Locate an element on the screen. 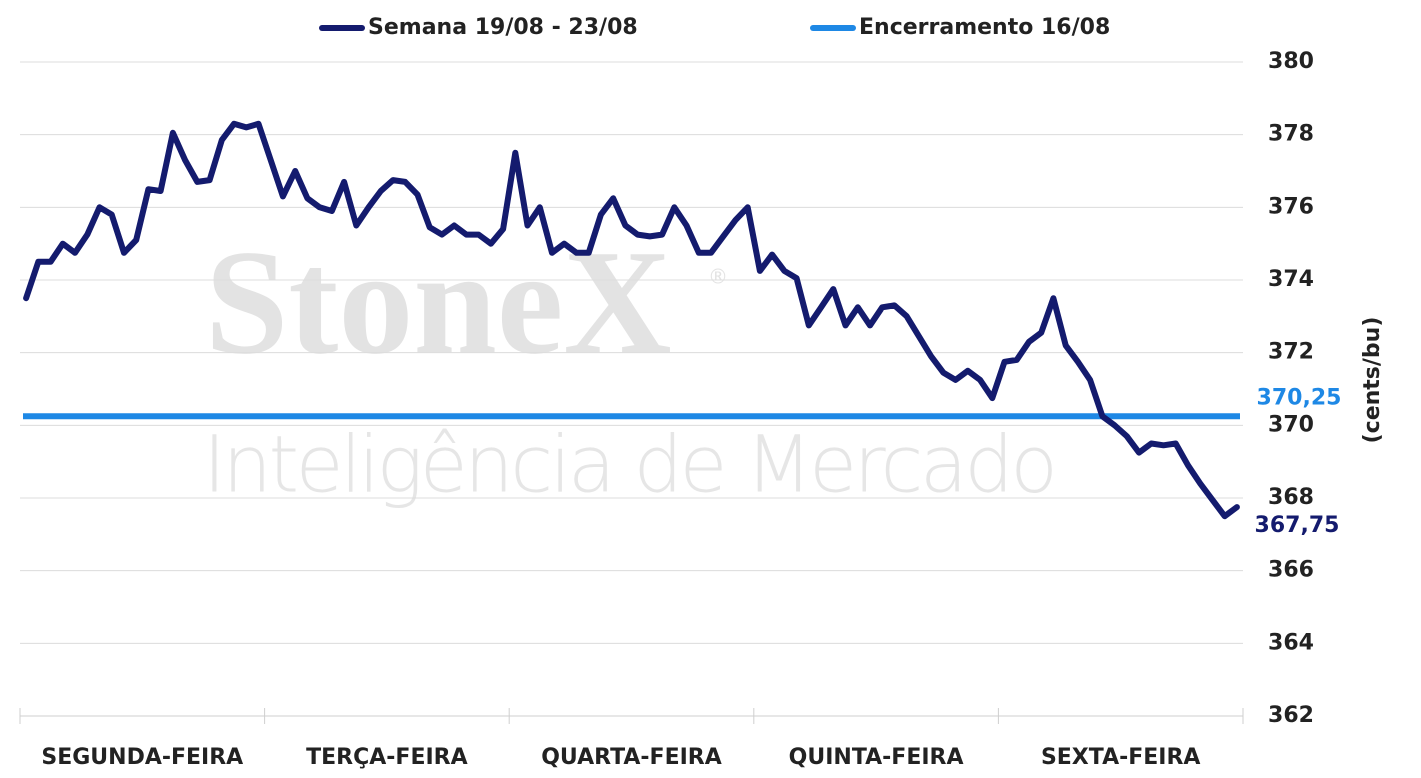 This screenshot has height=778, width=1421. legend-label: Semana 19/08 - 23/08 is located at coordinates (503, 27).